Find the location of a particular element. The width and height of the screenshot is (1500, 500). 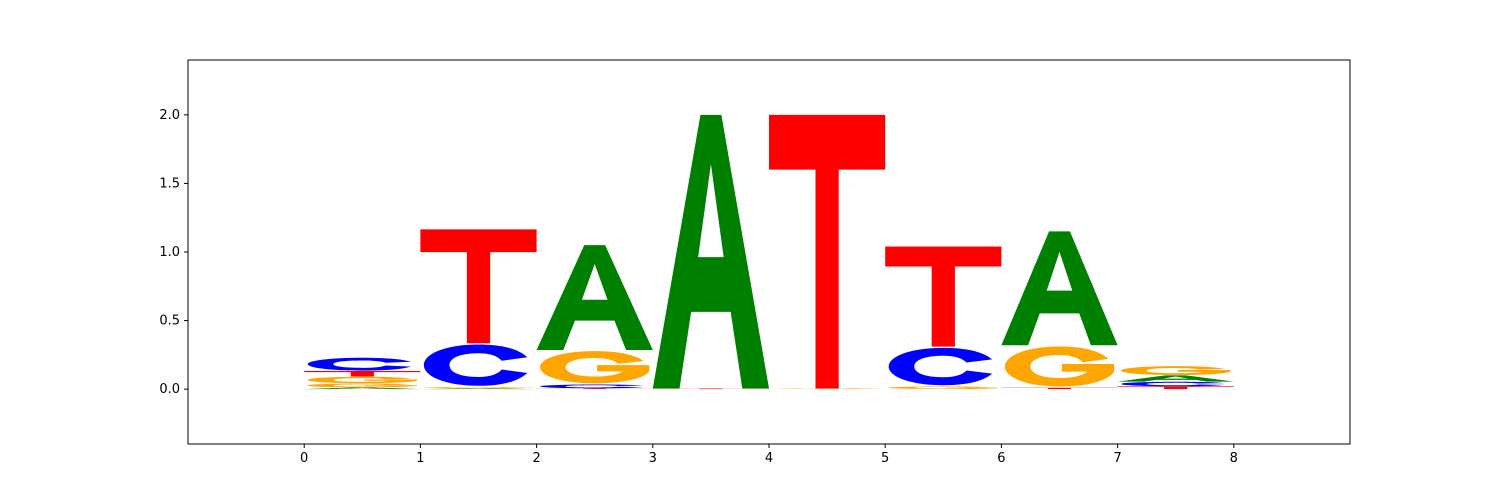

y-tick-label: 0.5 is located at coordinates (169, 321).